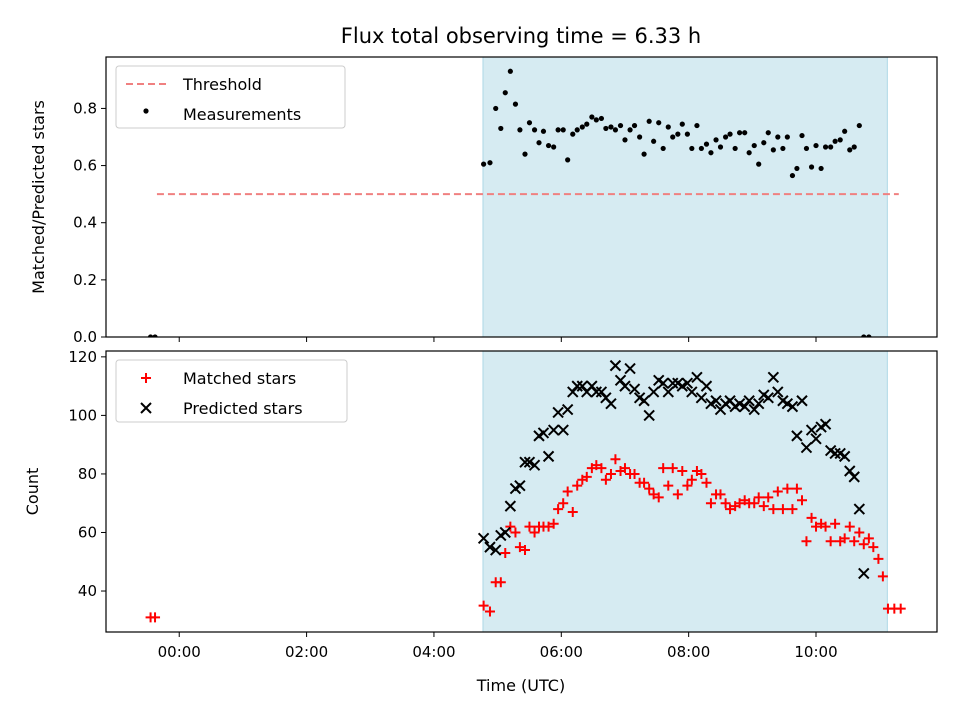  Describe the element at coordinates (815, 652) in the screenshot. I see `x-tick-label: 10:00` at that location.